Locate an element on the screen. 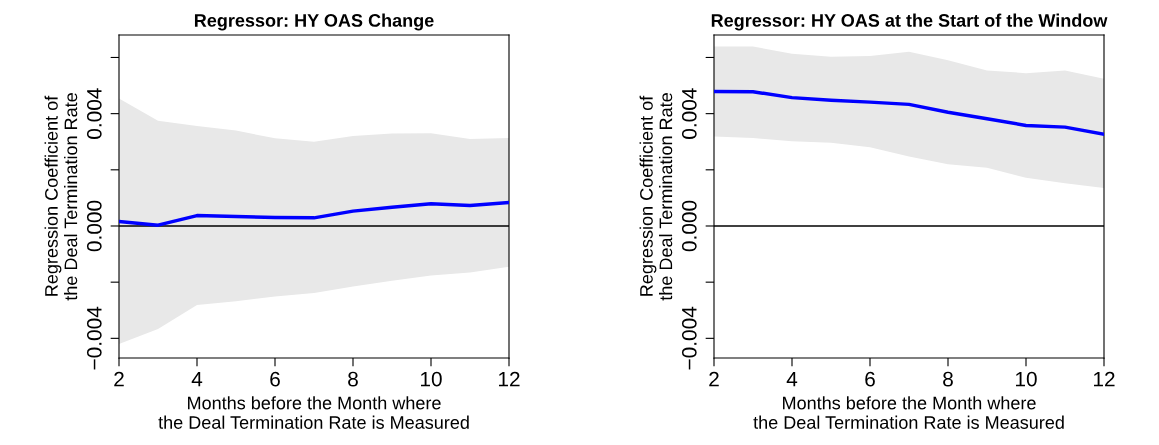  chart-title: Regressor: HY OAS at the Start of the Window is located at coordinates (909, 22).